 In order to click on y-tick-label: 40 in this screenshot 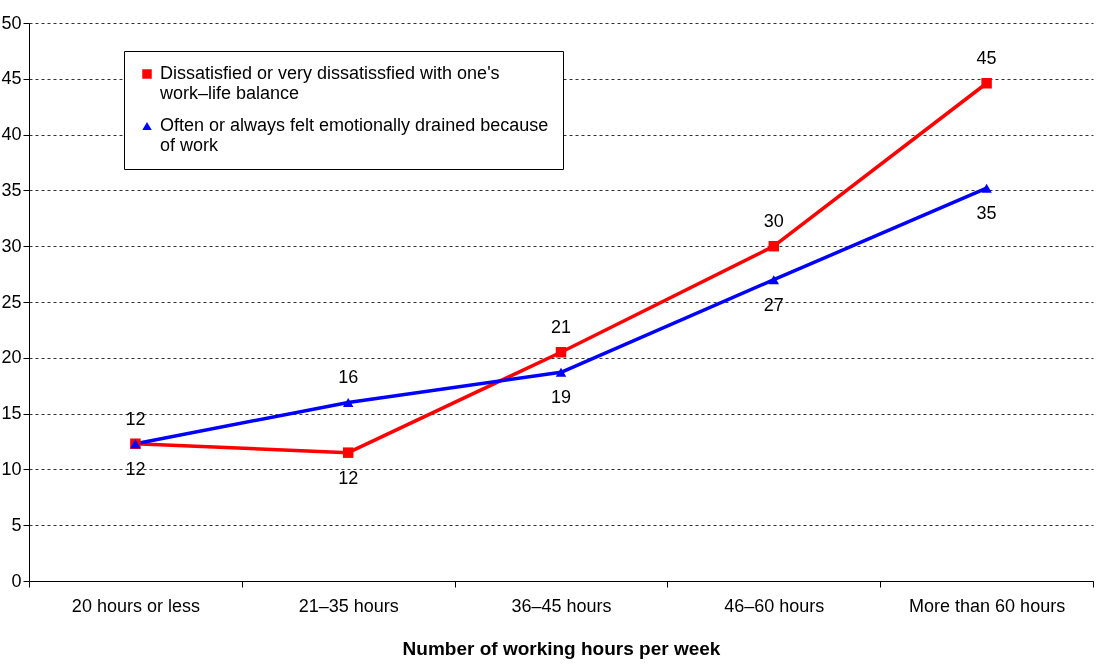, I will do `click(11, 134)`.